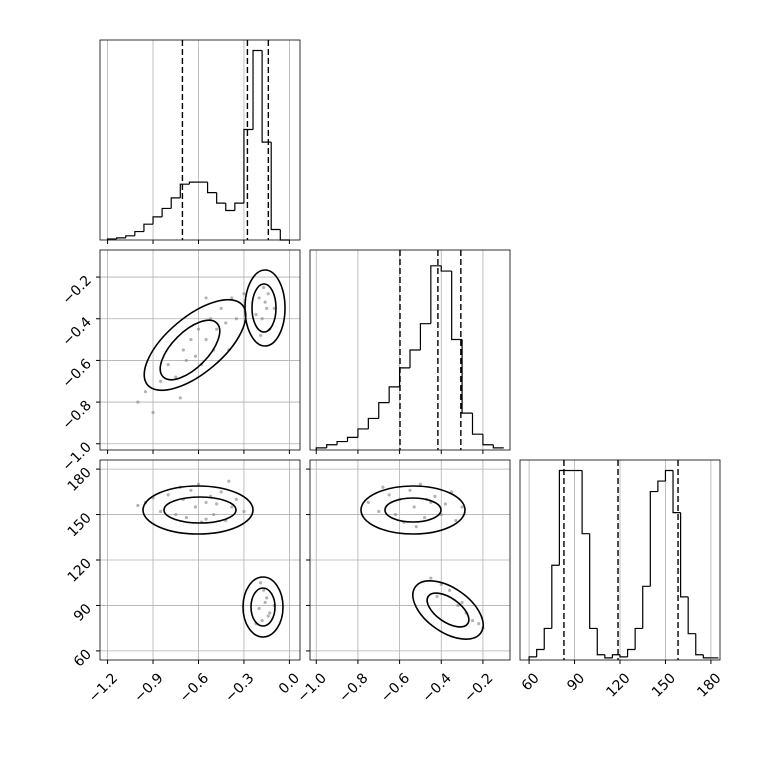  Describe the element at coordinates (576, 682) in the screenshot. I see `x-tick-label: 90` at that location.